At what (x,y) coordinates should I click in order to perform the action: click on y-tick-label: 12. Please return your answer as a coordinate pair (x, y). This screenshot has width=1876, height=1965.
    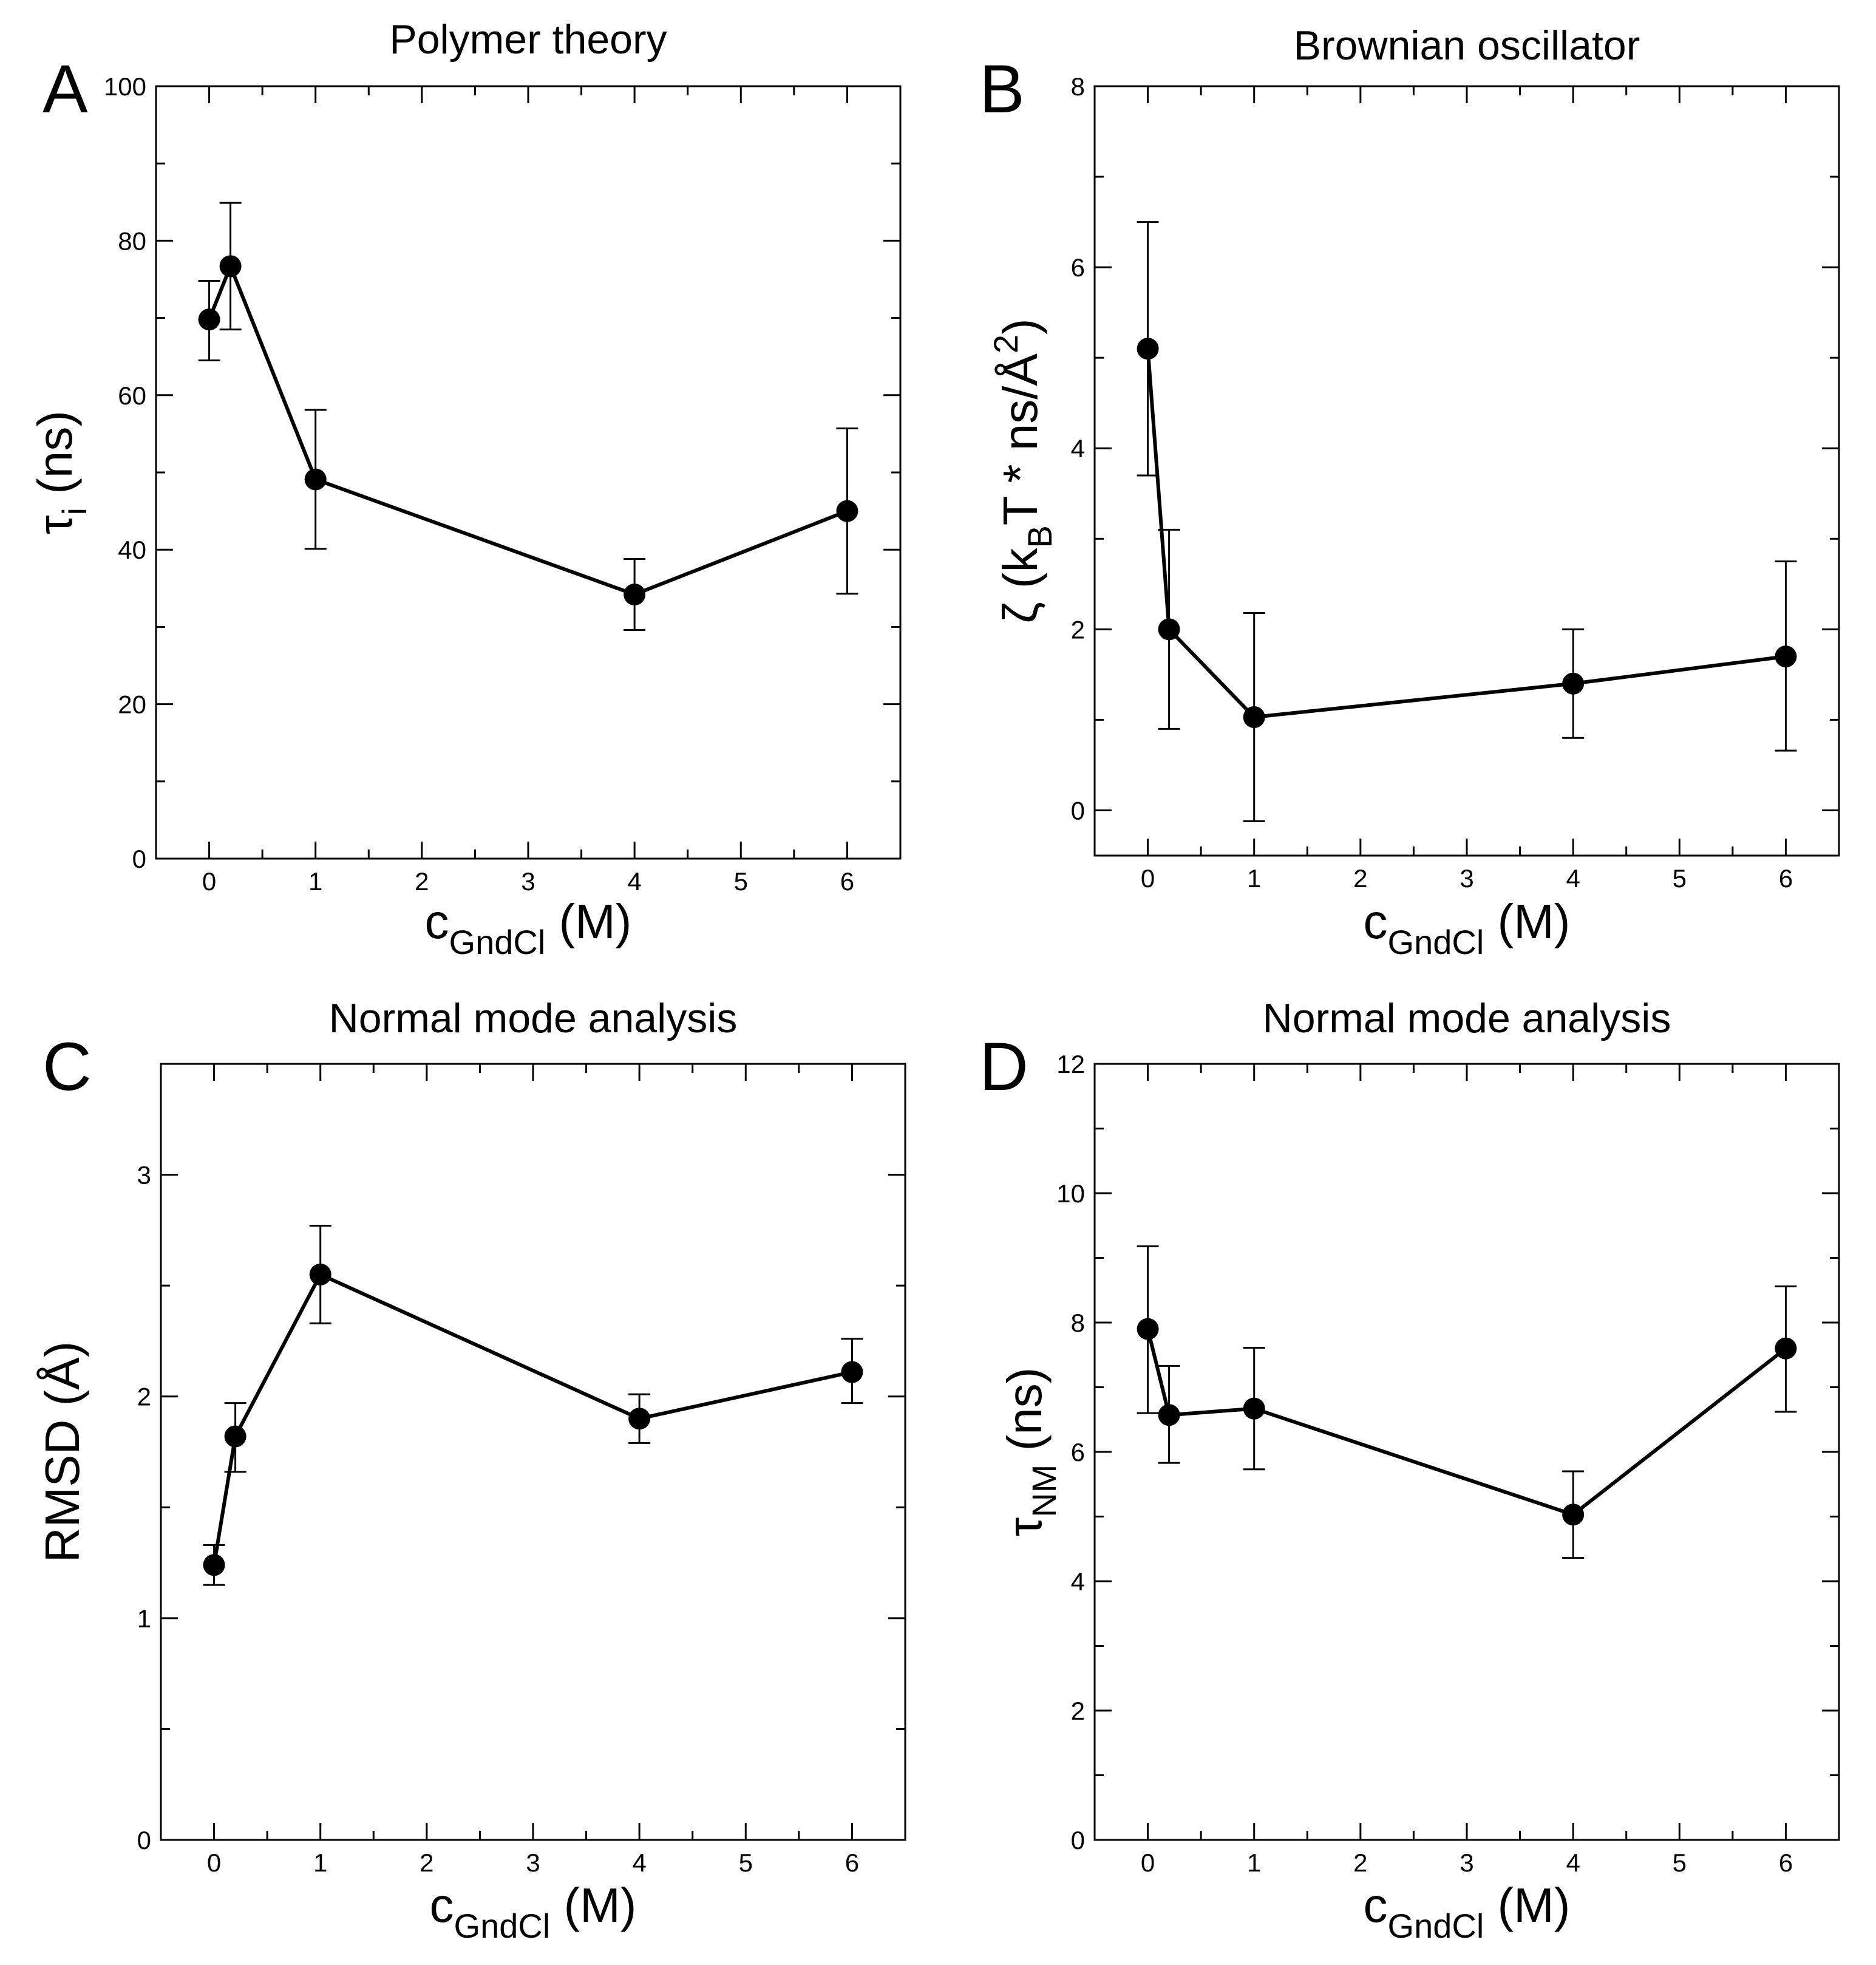
    Looking at the image, I should click on (1070, 1064).